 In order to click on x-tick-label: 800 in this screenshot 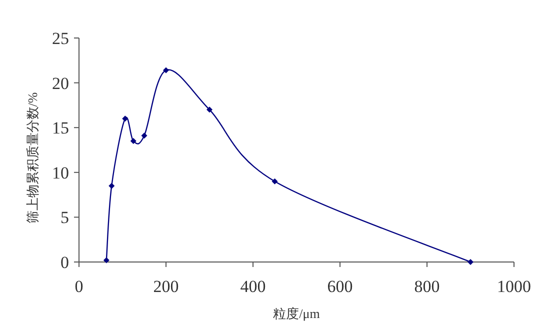, I will do `click(427, 286)`.